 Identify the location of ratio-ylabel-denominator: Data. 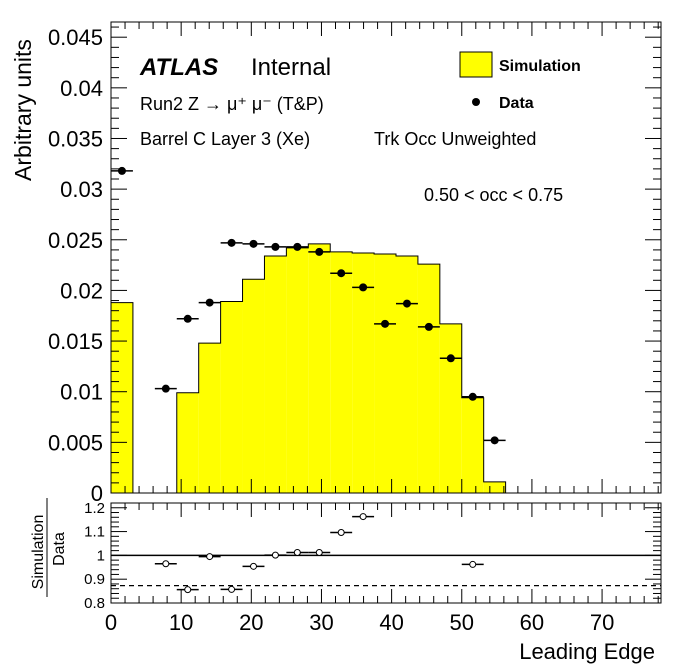
(59, 549).